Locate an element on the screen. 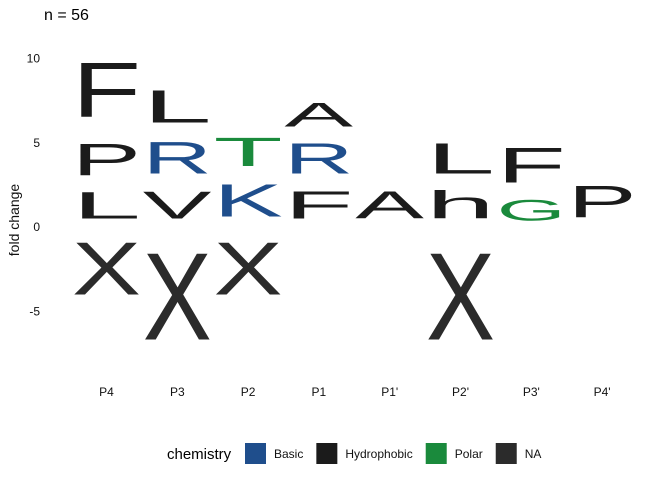 The height and width of the screenshot is (480, 672). x-tick-label: P1' is located at coordinates (389, 392).